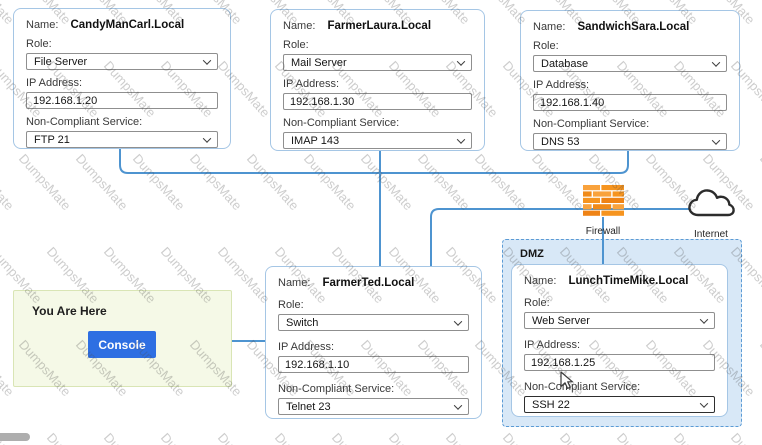 The height and width of the screenshot is (445, 762). What do you see at coordinates (377, 140) in the screenshot?
I see `service-select: IMAP 143` at bounding box center [377, 140].